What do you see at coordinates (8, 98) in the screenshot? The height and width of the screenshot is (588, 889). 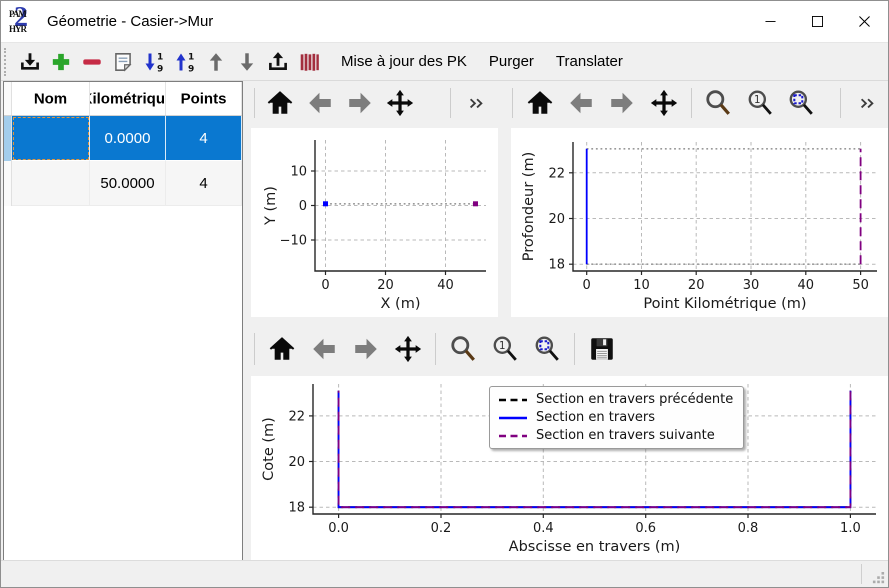 I see `corner-header` at bounding box center [8, 98].